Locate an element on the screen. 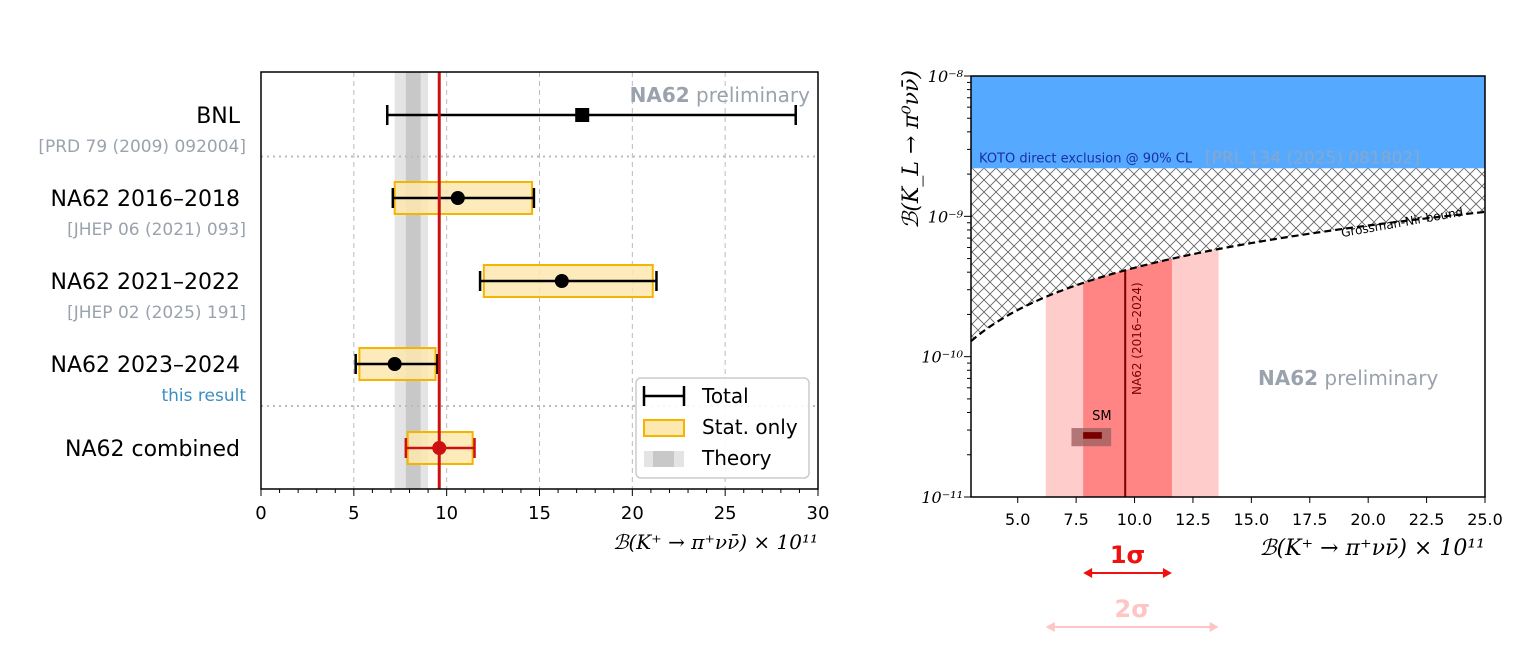 The image size is (1527, 652). x-tick-label: 15 is located at coordinates (539, 513).